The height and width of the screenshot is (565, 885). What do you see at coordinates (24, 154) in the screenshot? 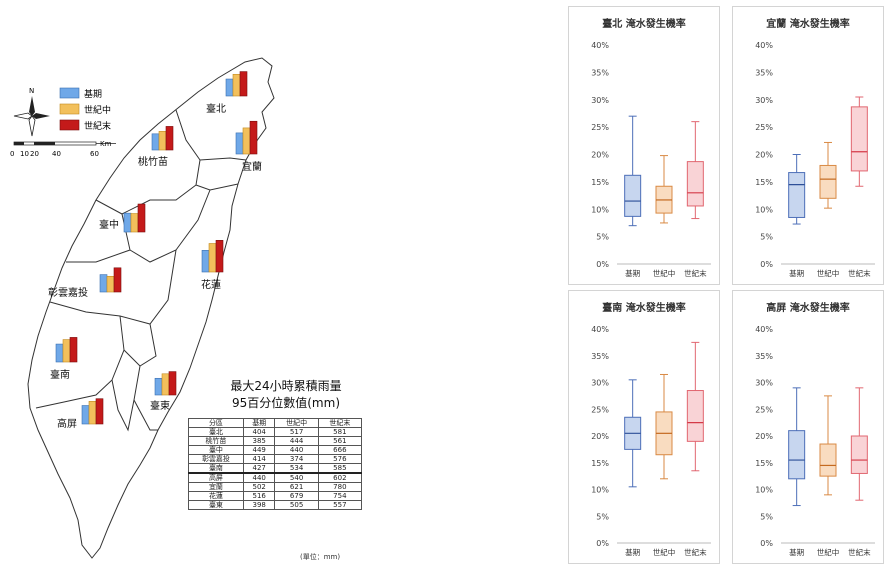
I see `scale-tick-10: 10` at bounding box center [24, 154].